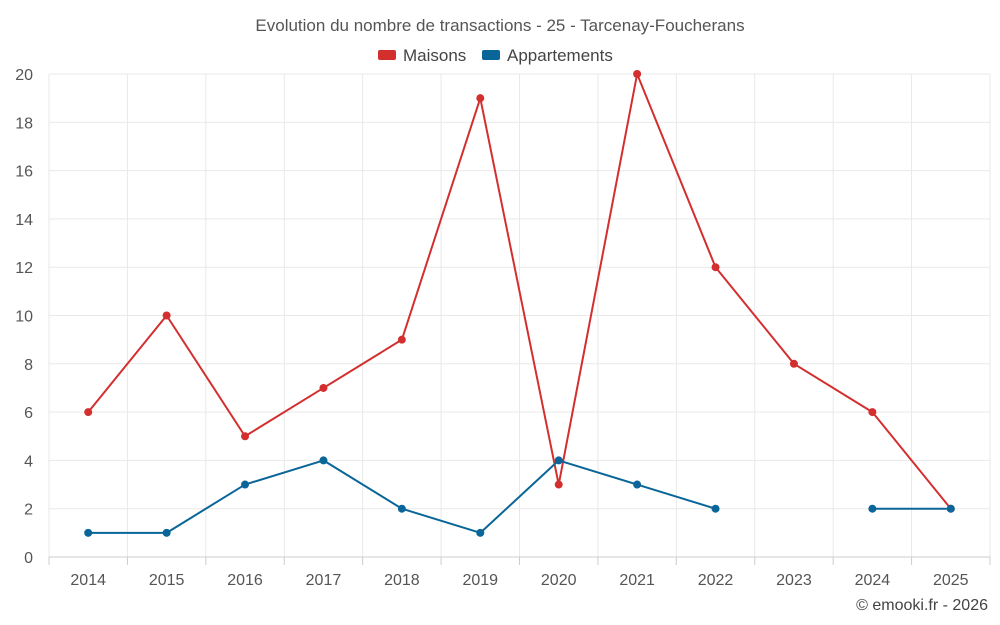 This screenshot has height=625, width=1000. I want to click on x-tick-label: 2023, so click(794, 580).